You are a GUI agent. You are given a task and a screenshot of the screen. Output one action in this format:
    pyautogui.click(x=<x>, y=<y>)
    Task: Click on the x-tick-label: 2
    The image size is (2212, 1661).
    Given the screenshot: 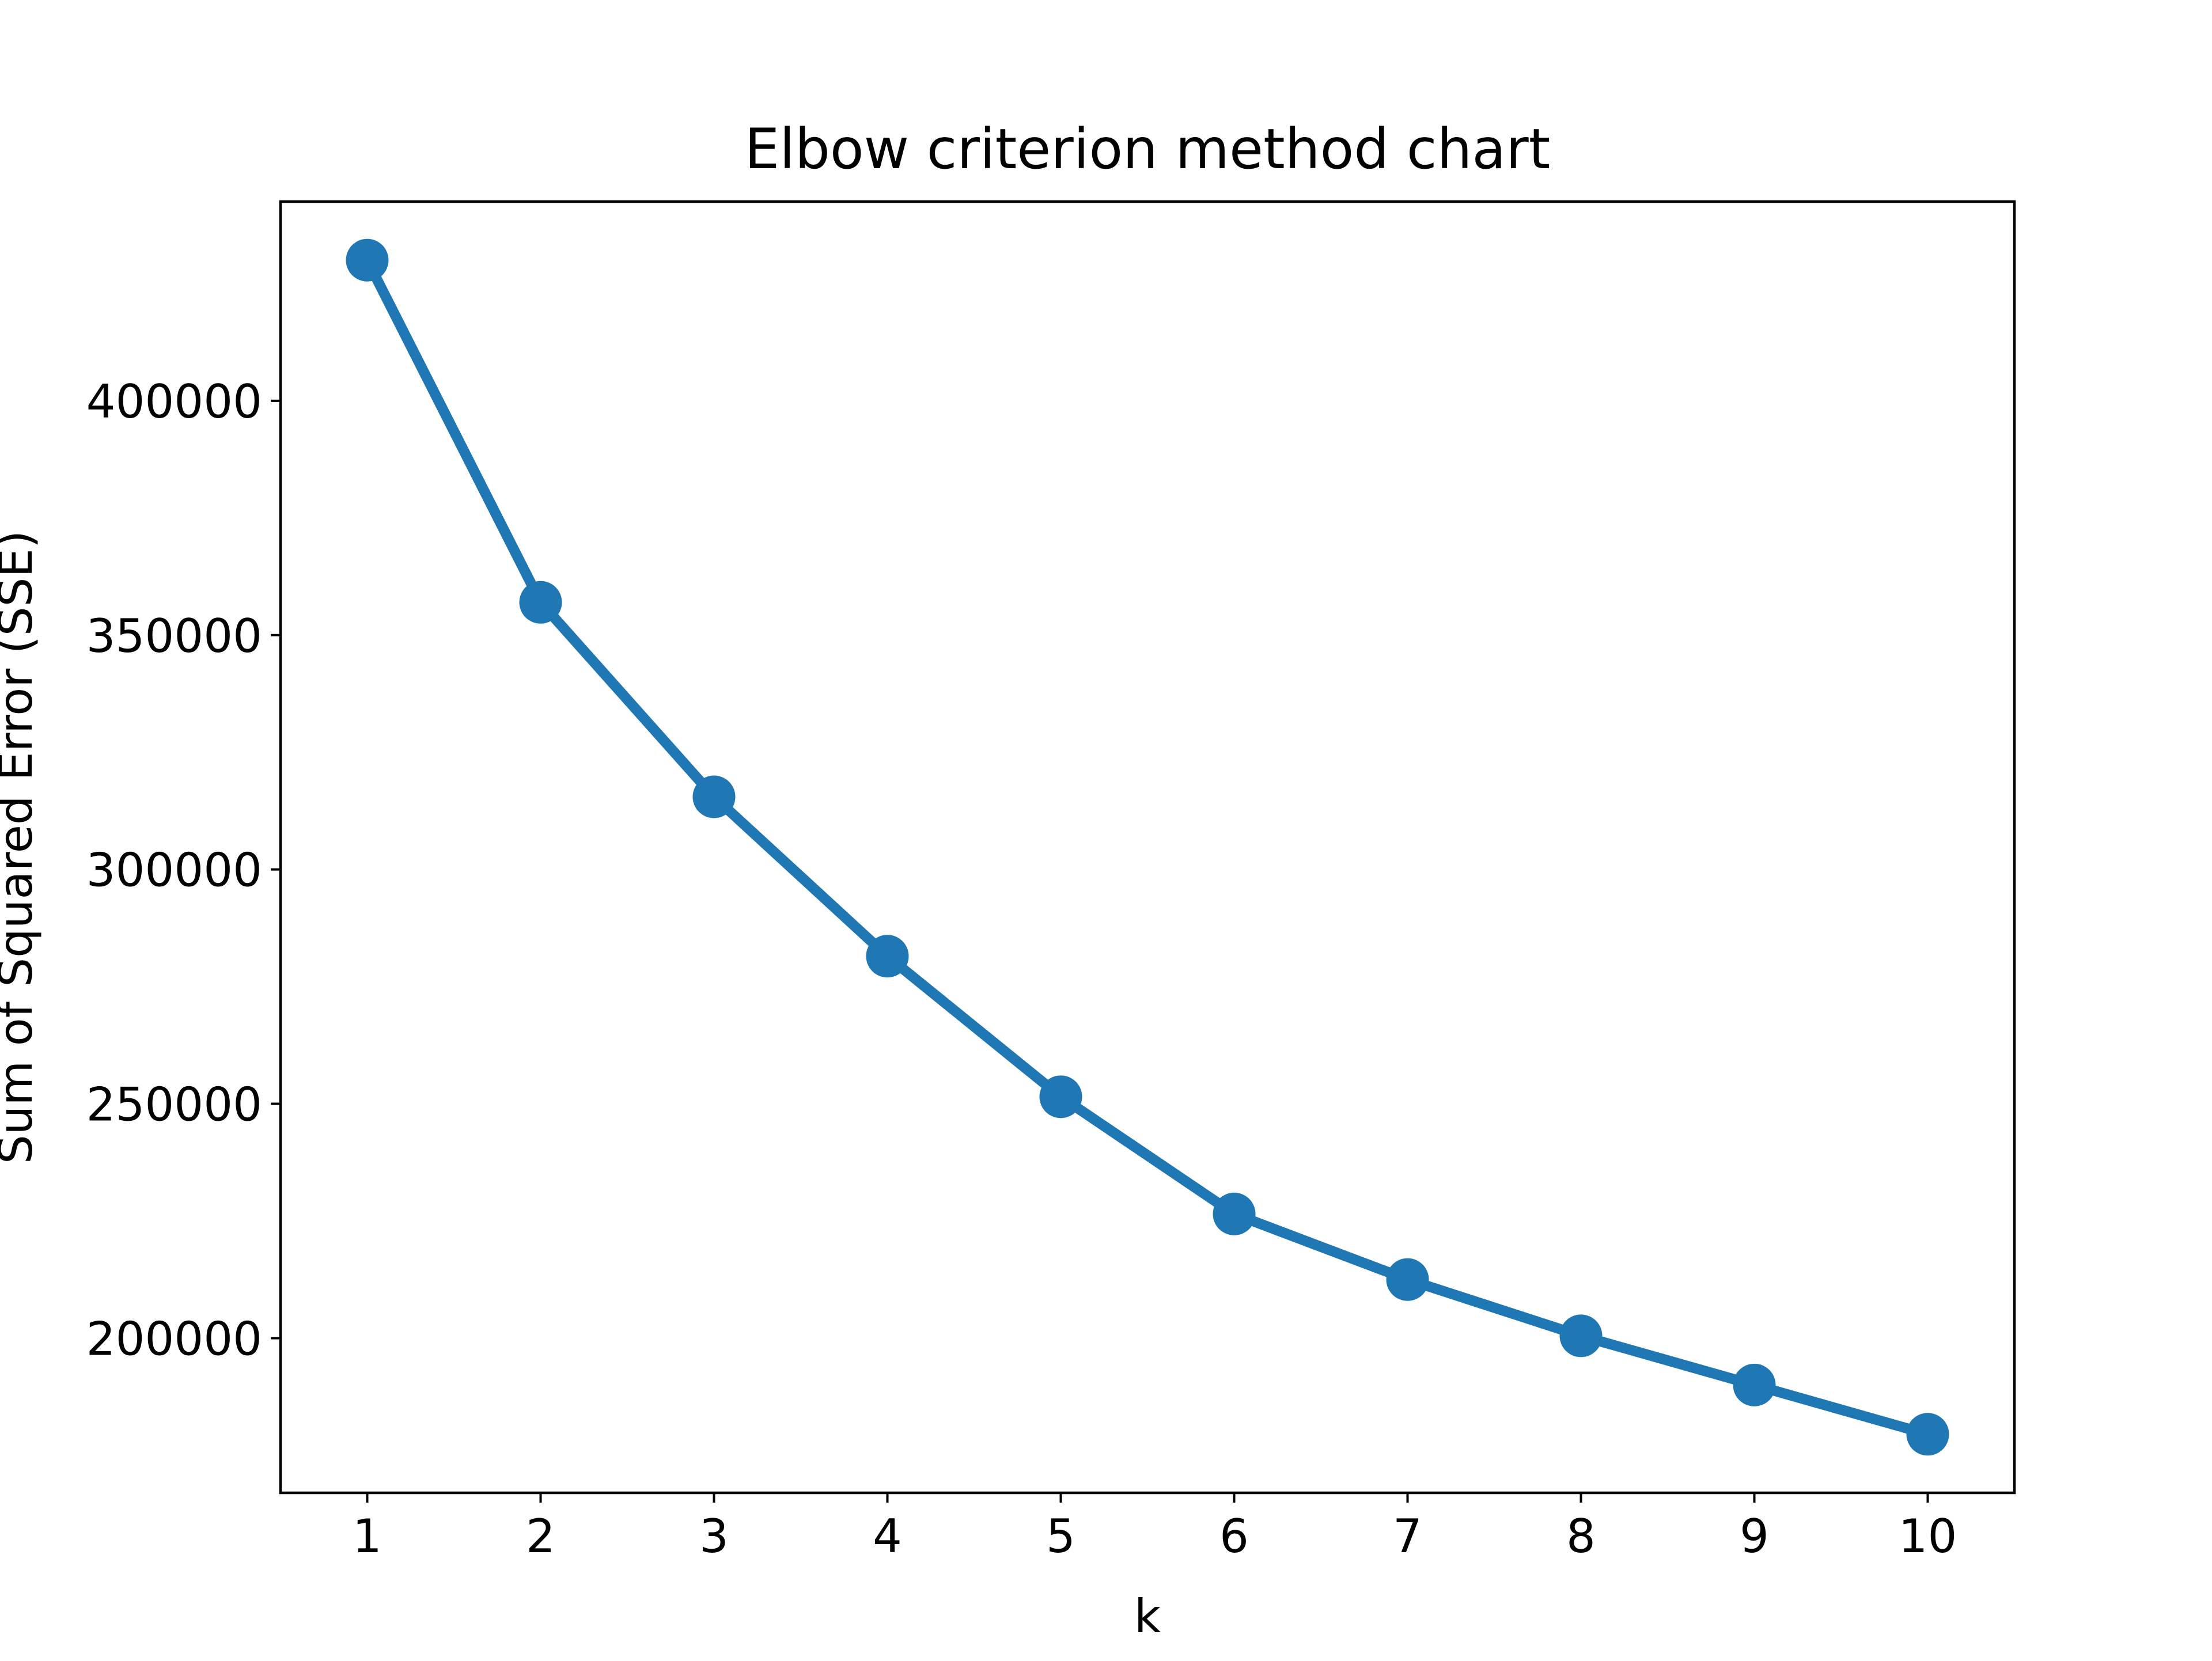 What is the action you would take?
    pyautogui.click(x=540, y=1536)
    